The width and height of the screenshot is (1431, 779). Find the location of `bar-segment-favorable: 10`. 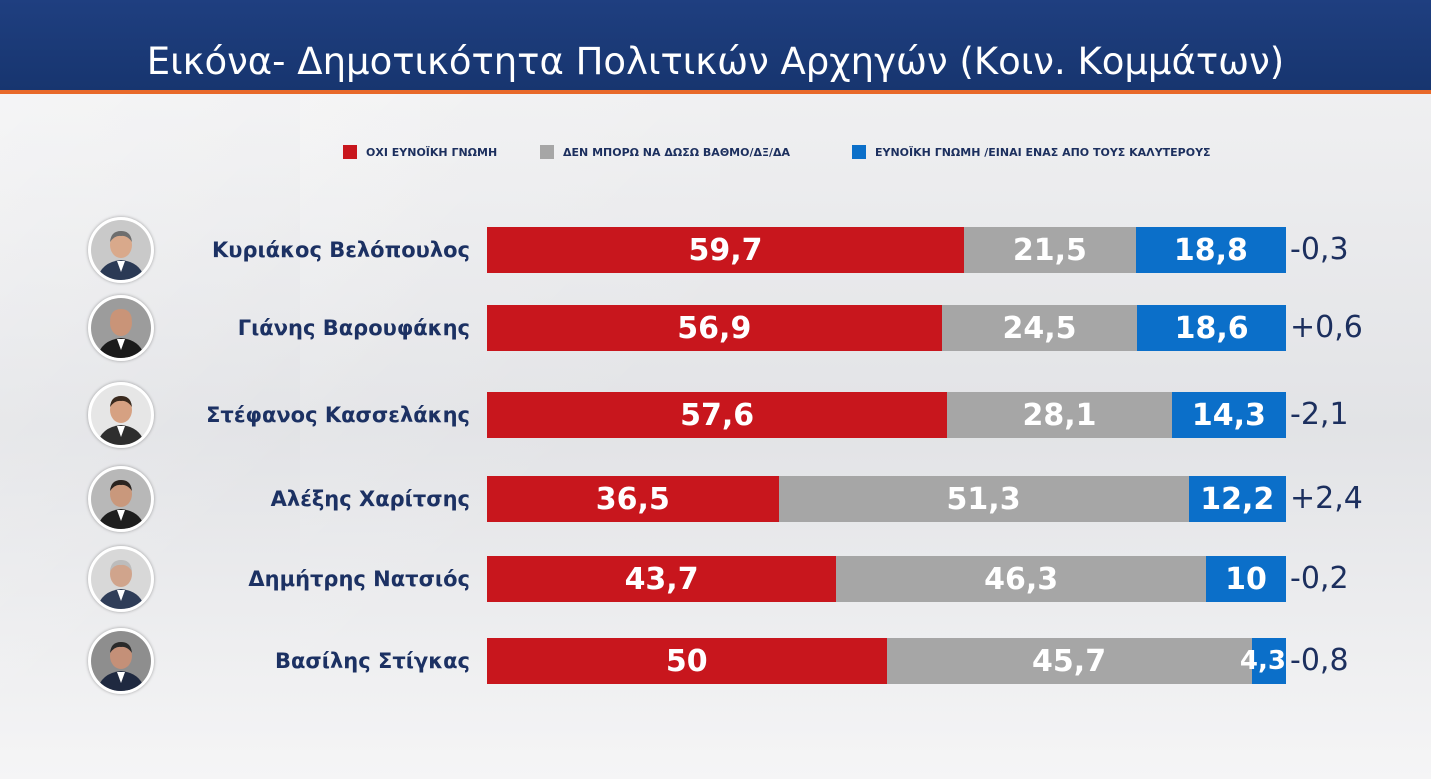

bar-segment-favorable: 10 is located at coordinates (1246, 579).